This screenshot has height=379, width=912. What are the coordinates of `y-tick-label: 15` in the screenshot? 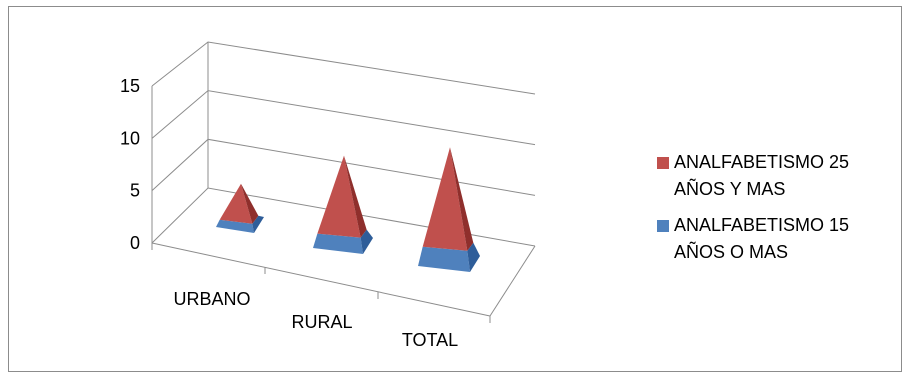 It's located at (130, 86).